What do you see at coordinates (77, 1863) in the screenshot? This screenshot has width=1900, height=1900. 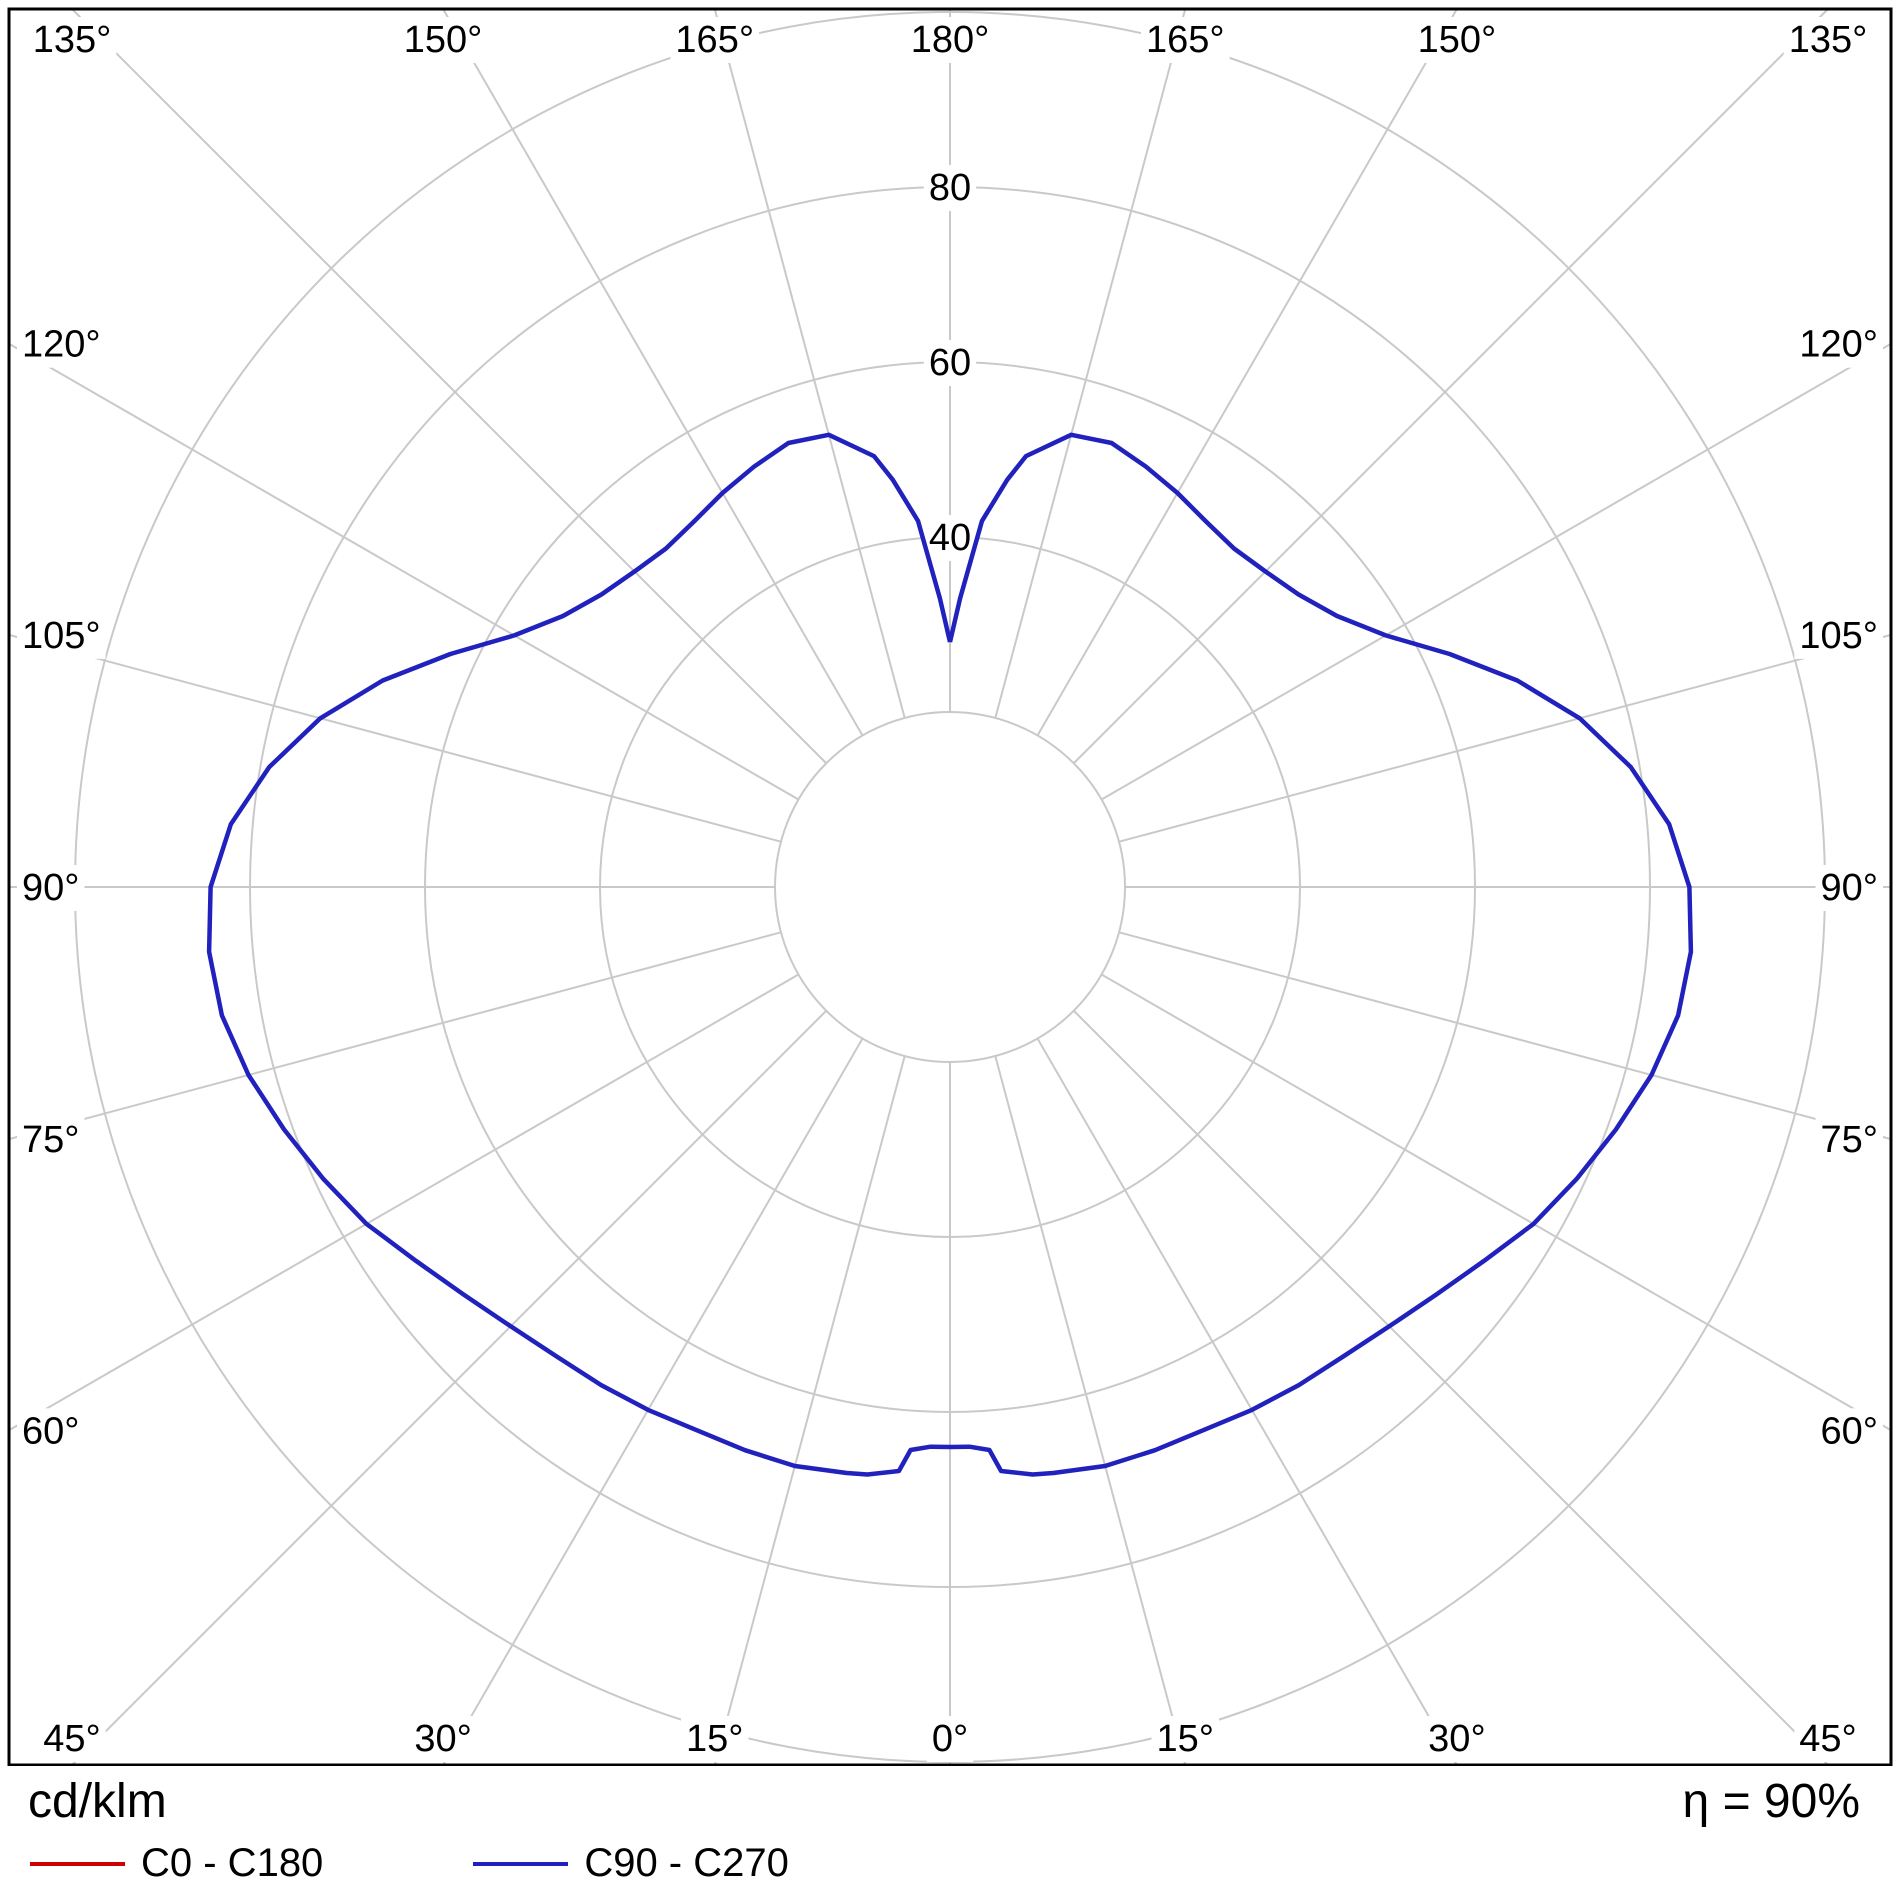 I see `legend-line-red-icon` at bounding box center [77, 1863].